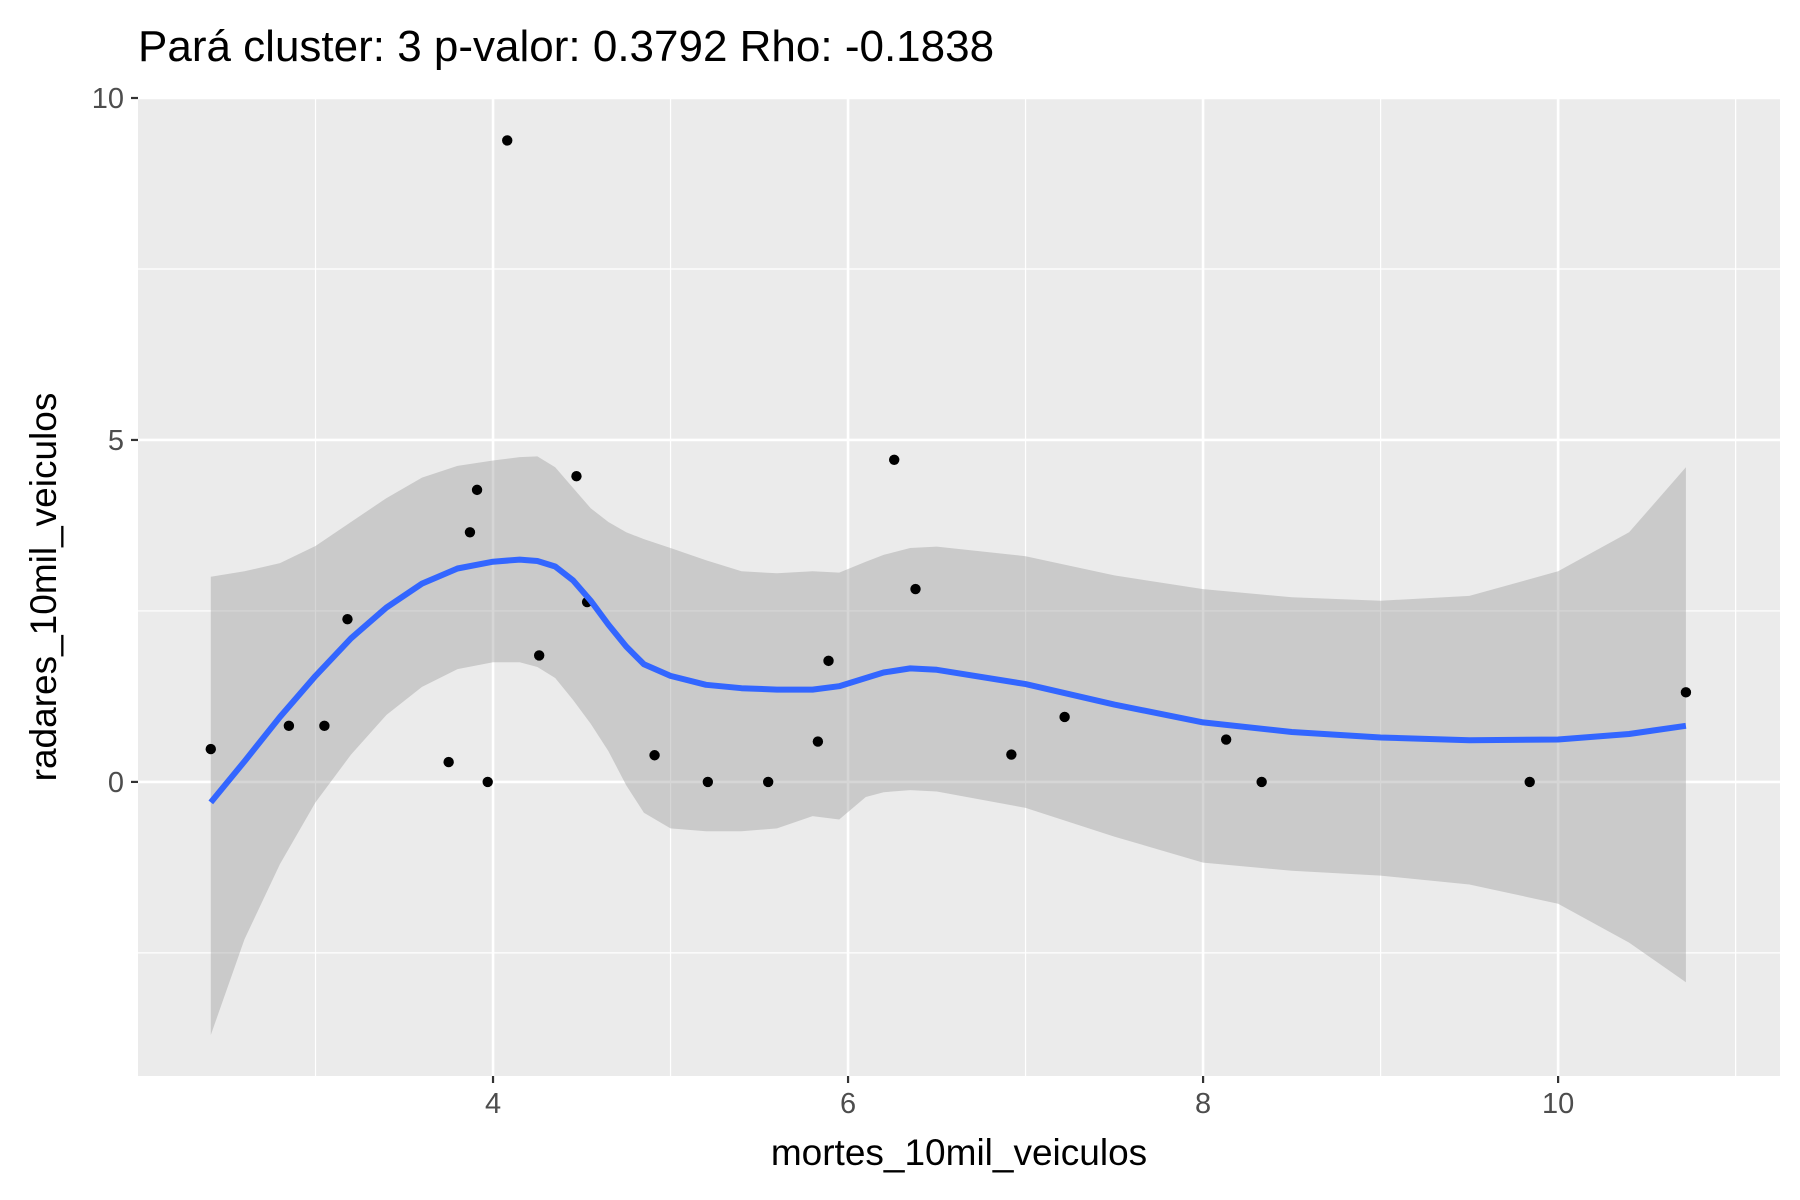 Image resolution: width=1800 pixels, height=1200 pixels. What do you see at coordinates (116, 783) in the screenshot?
I see `y-tick-label: 0` at bounding box center [116, 783].